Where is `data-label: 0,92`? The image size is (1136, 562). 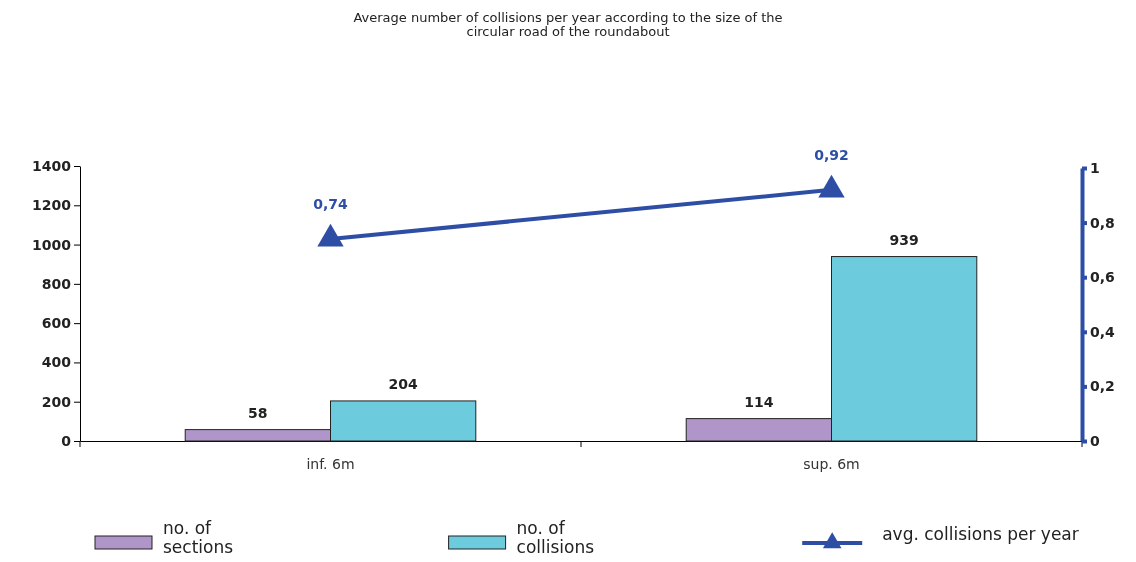
data-label: 0,92 is located at coordinates (831, 154).